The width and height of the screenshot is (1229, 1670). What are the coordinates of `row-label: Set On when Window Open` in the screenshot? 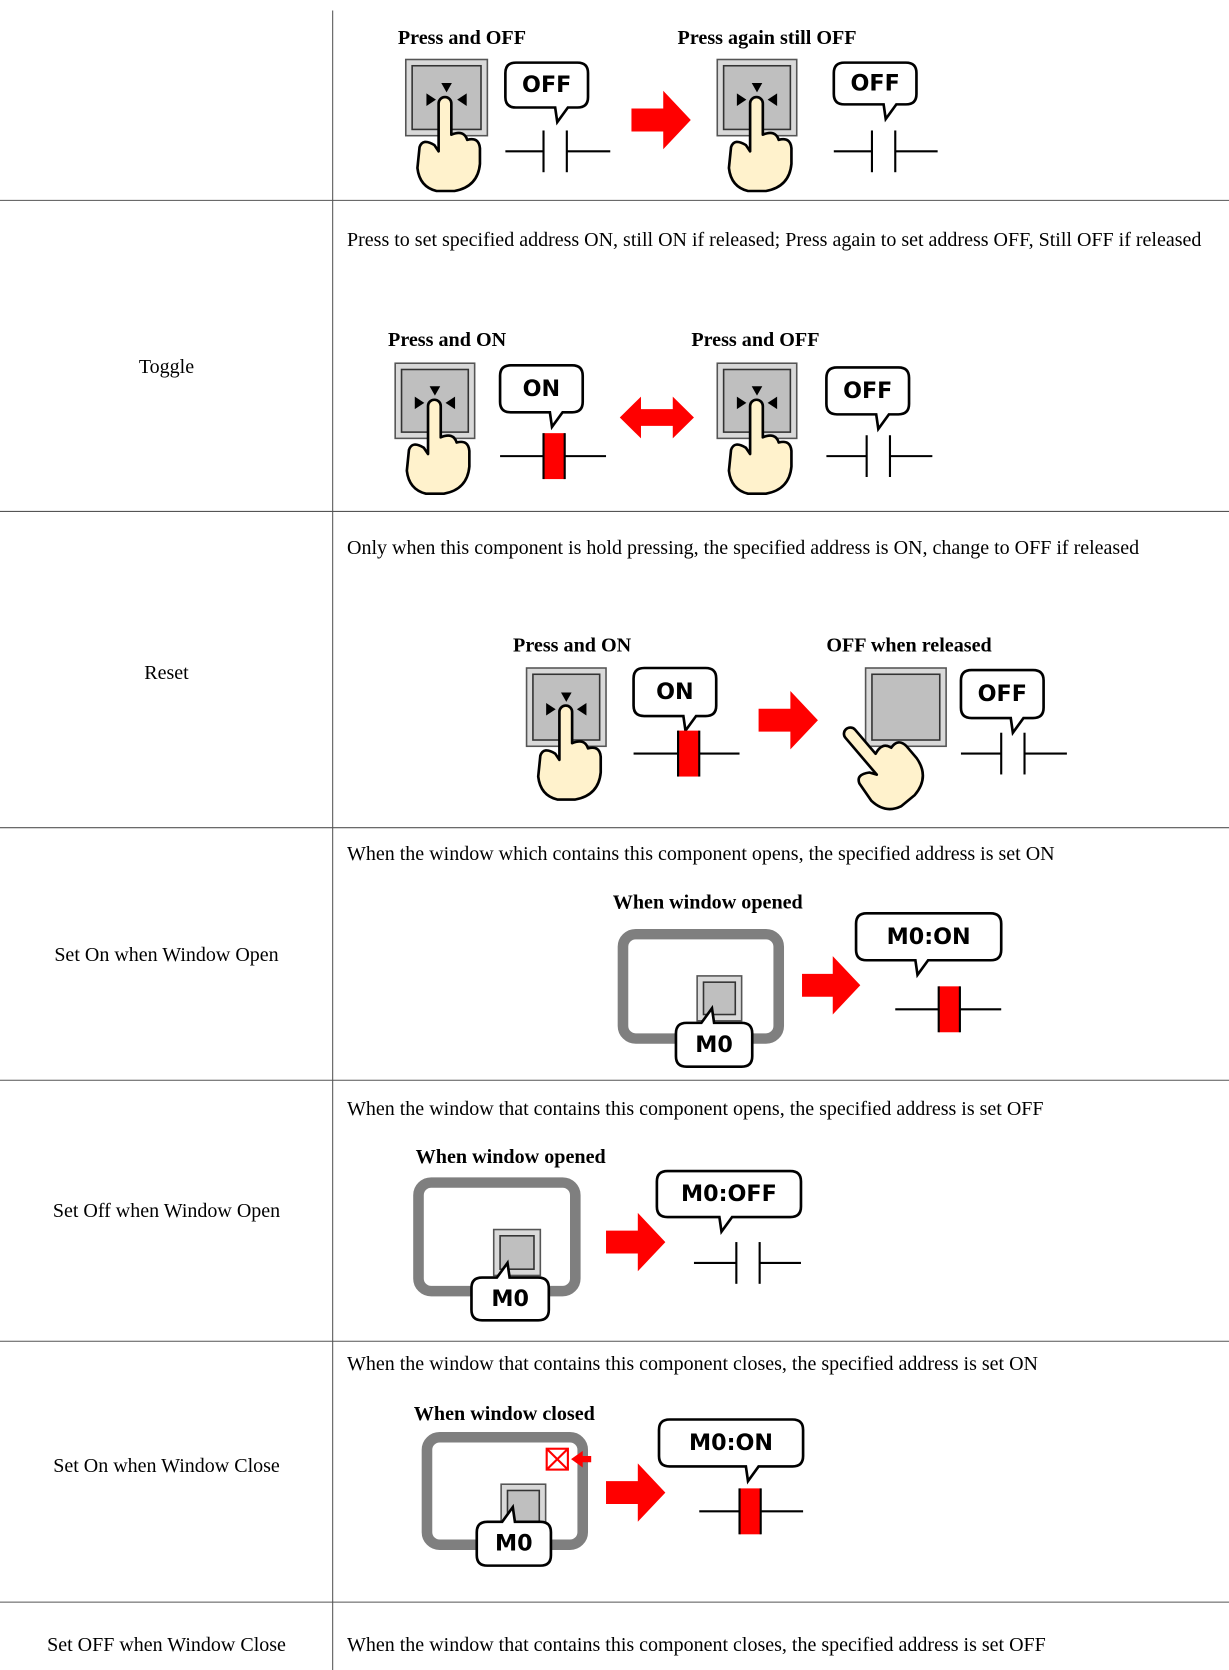 It's located at (166, 955).